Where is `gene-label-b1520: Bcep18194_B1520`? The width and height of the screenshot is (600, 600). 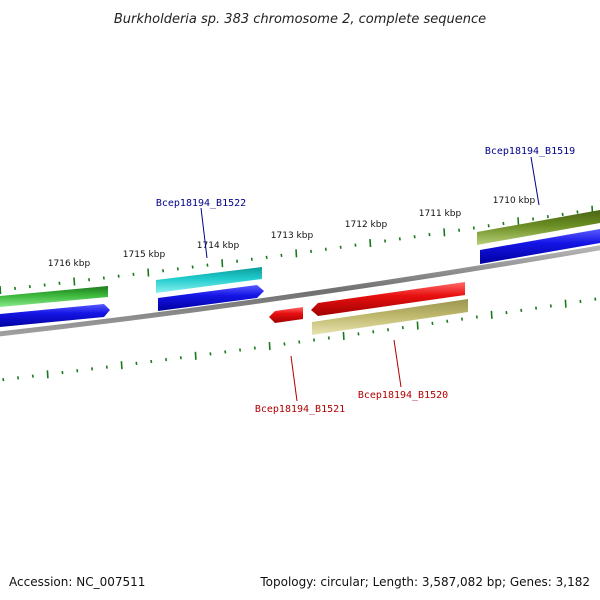
gene-label-b1520: Bcep18194_B1520 is located at coordinates (403, 395).